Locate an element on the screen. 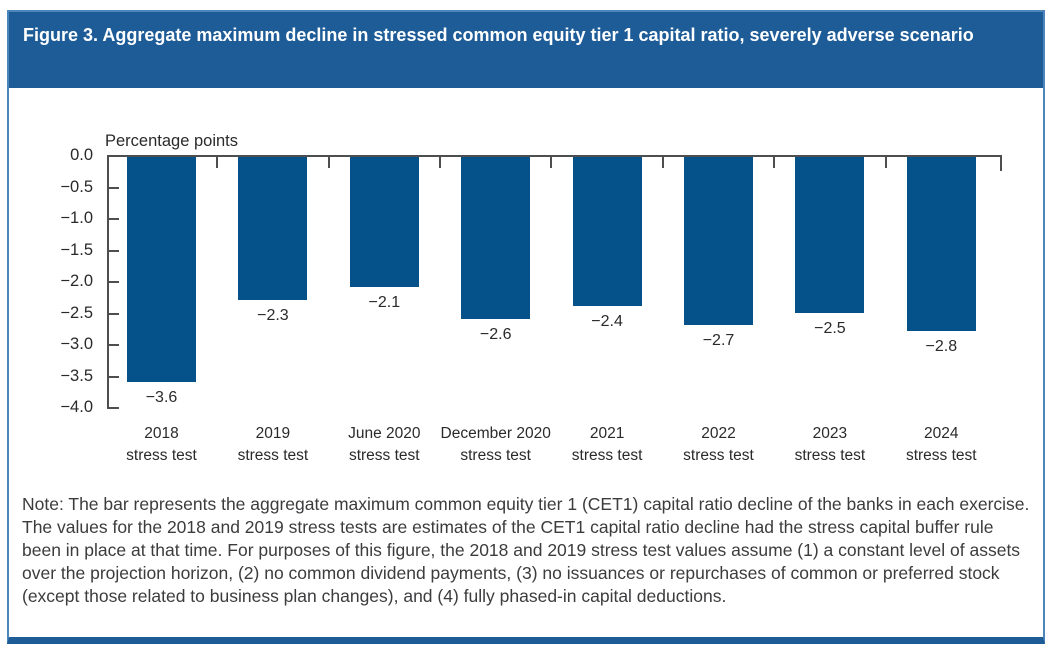  y-axis-tick-label: −0.5 is located at coordinates (76, 186).